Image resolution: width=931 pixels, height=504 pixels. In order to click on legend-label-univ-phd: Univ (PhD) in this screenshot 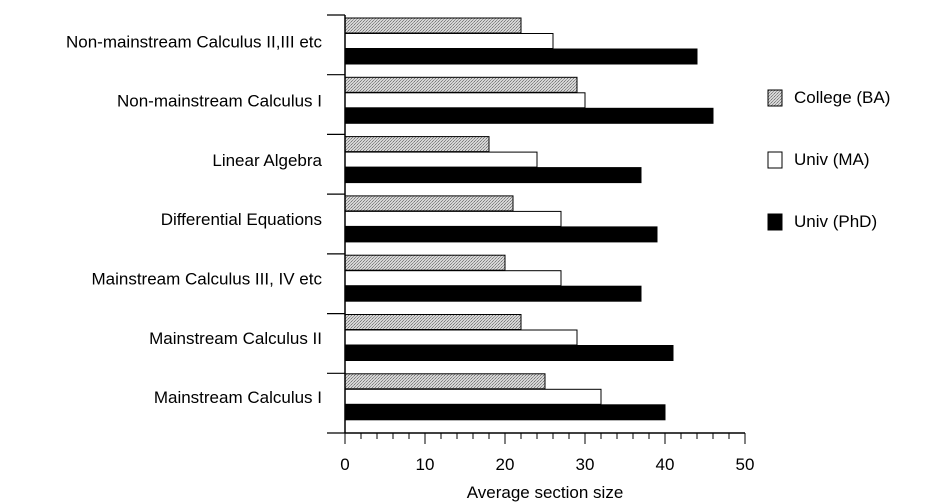, I will do `click(835, 221)`.